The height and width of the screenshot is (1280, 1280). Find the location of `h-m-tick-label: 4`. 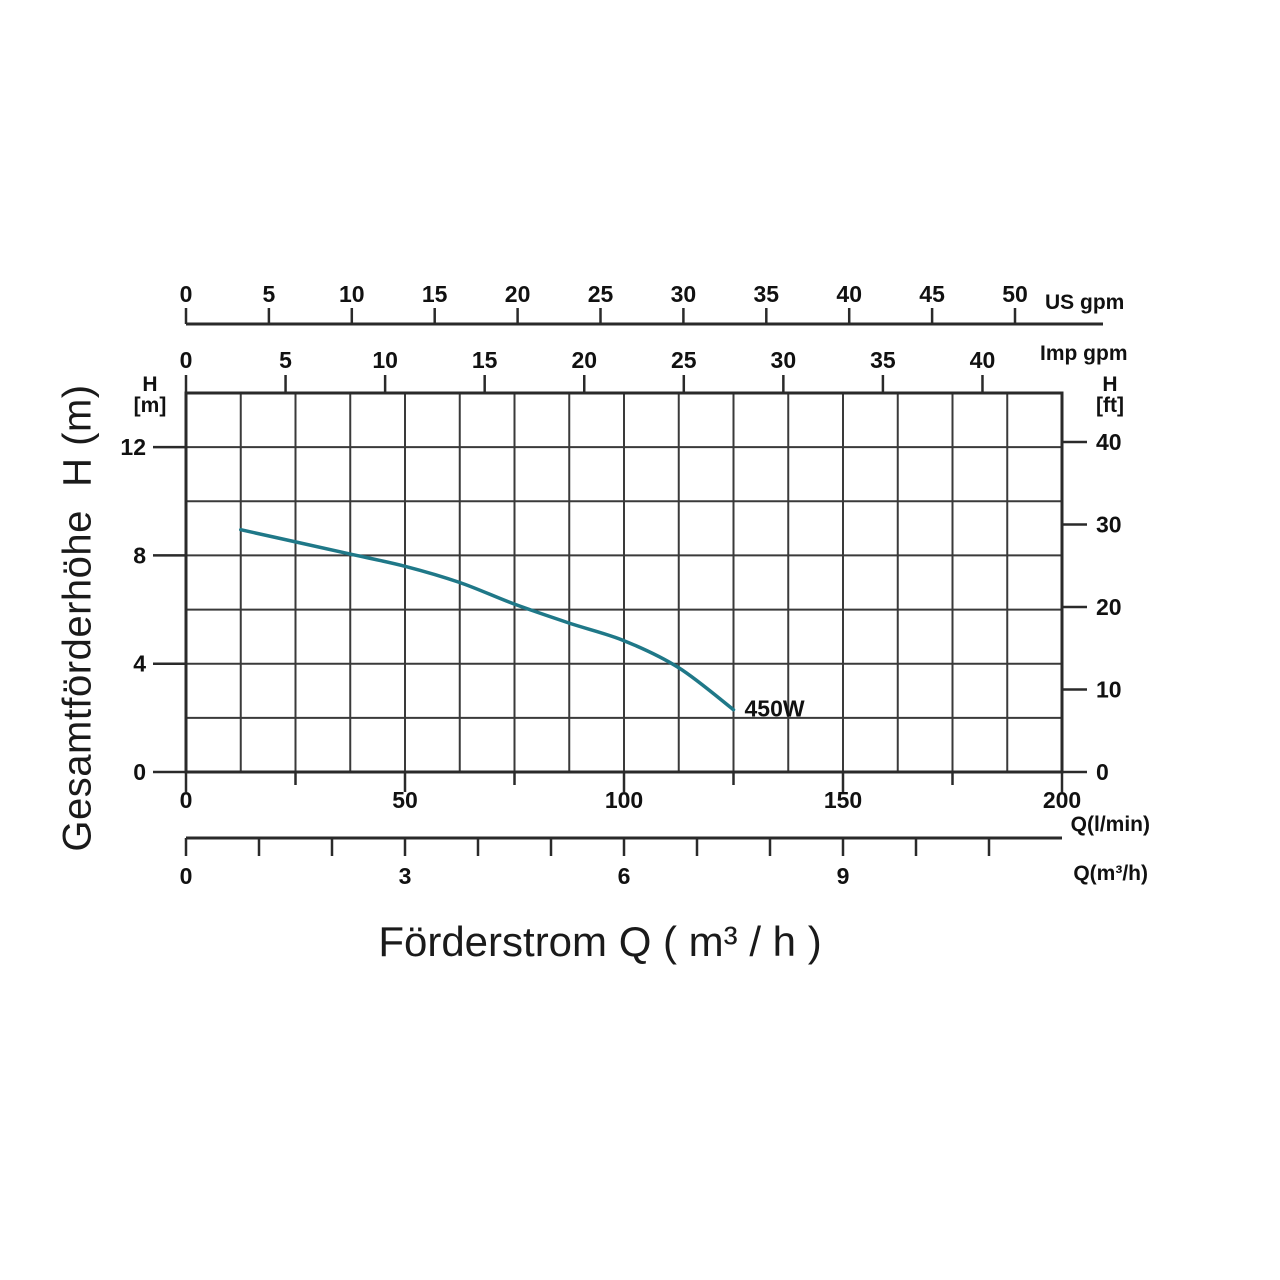

h-m-tick-label: 4 is located at coordinates (139, 664).